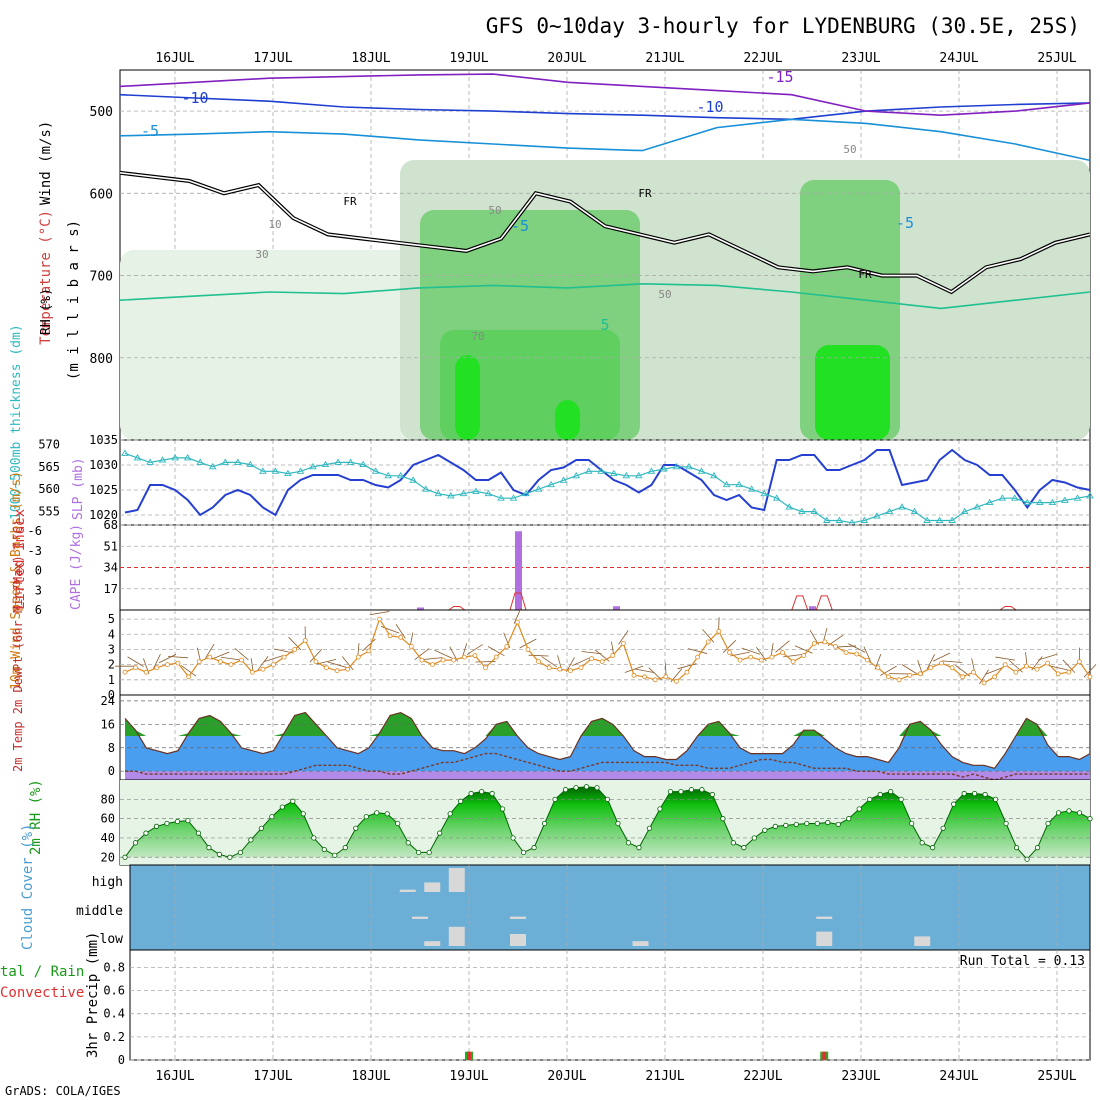  I want to click on thickness-tick-label: 565, so click(49, 467).